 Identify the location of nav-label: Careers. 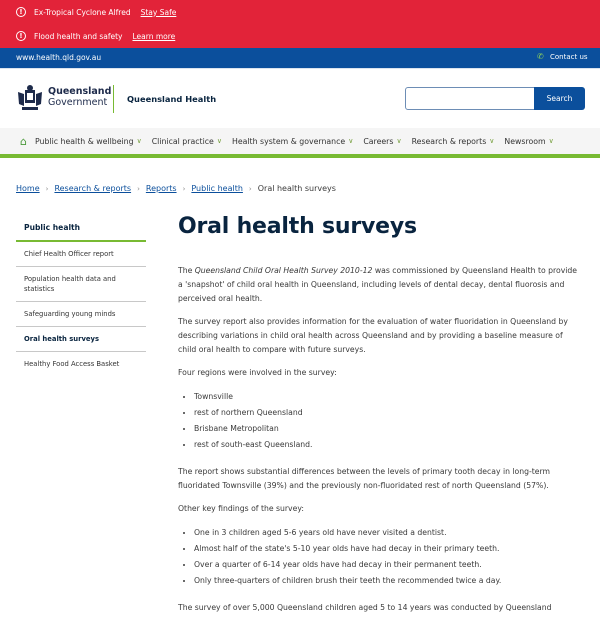
(378, 141).